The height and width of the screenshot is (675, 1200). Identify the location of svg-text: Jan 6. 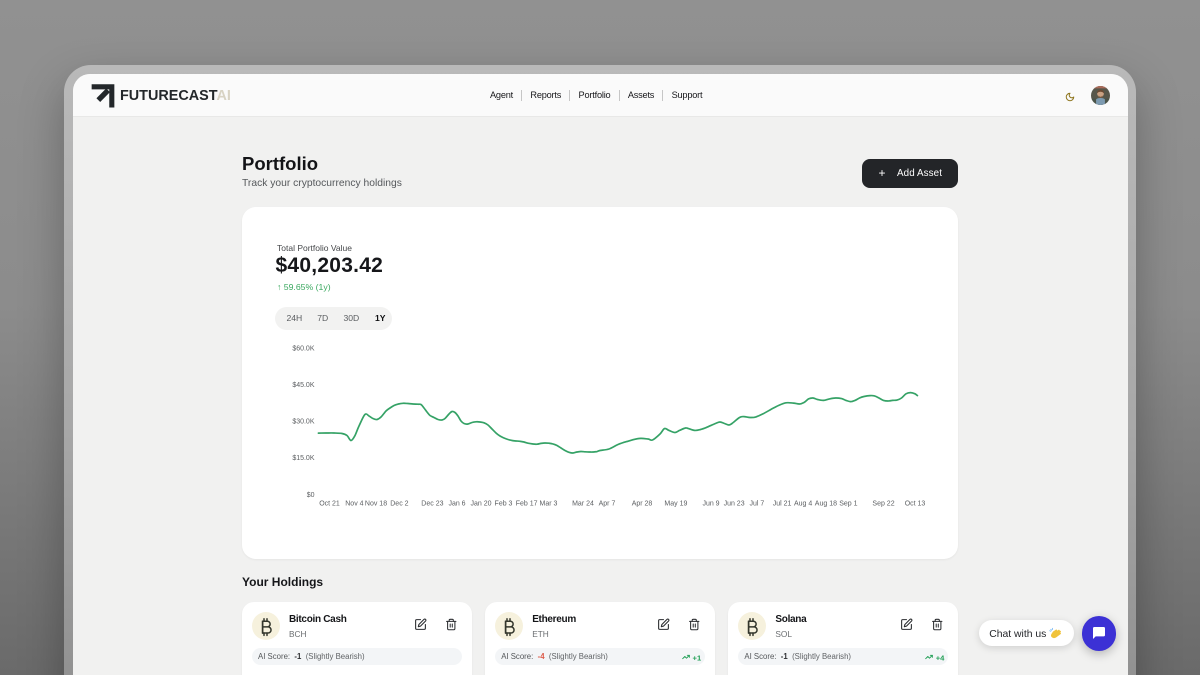
(456, 504).